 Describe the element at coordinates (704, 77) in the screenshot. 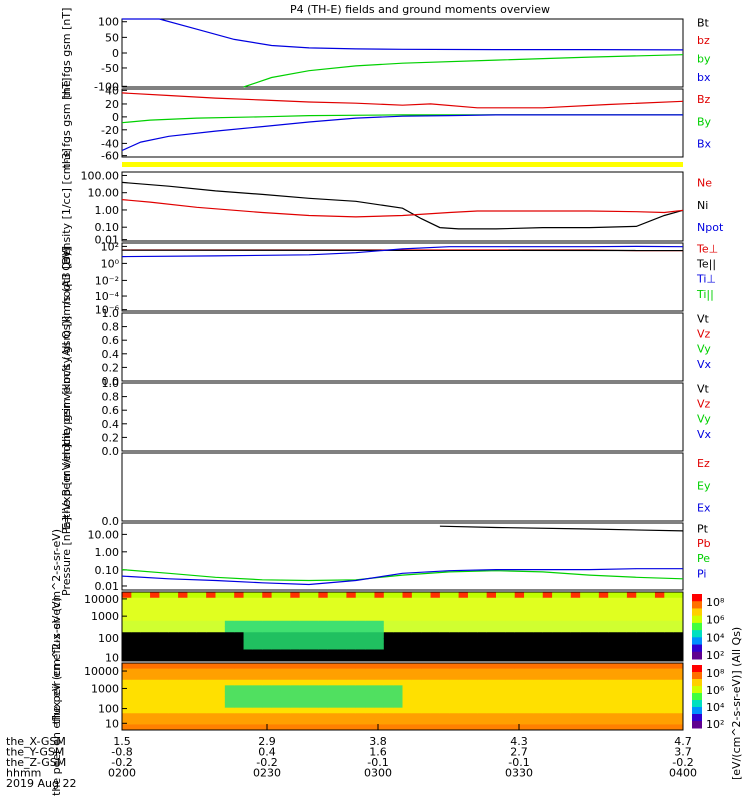

I see `legend-entry: bx` at that location.